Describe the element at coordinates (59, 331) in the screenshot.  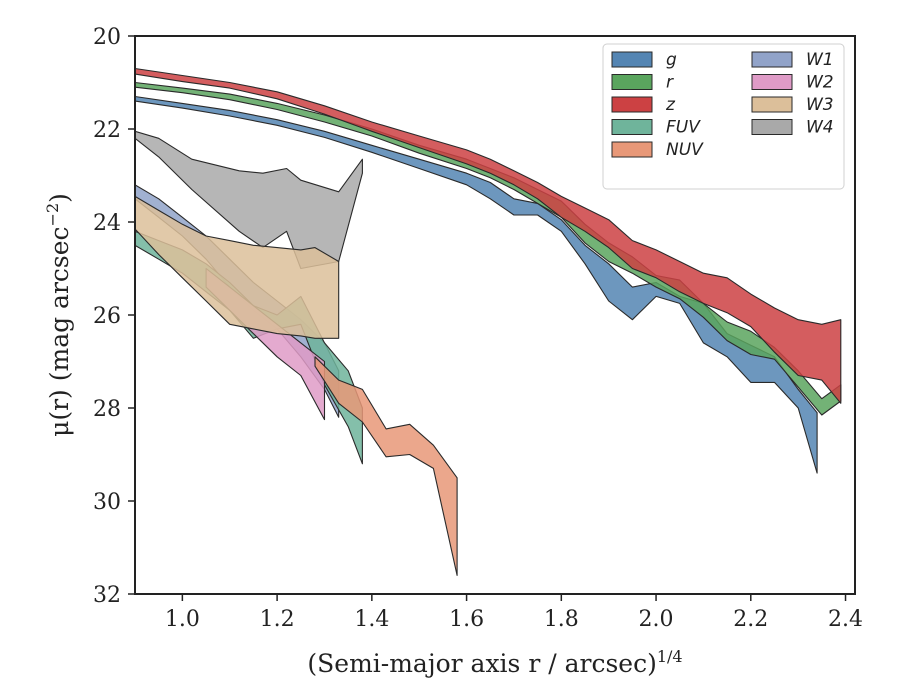
I see `y-axis-label-text: μ(r) (mag arcsec` at that location.